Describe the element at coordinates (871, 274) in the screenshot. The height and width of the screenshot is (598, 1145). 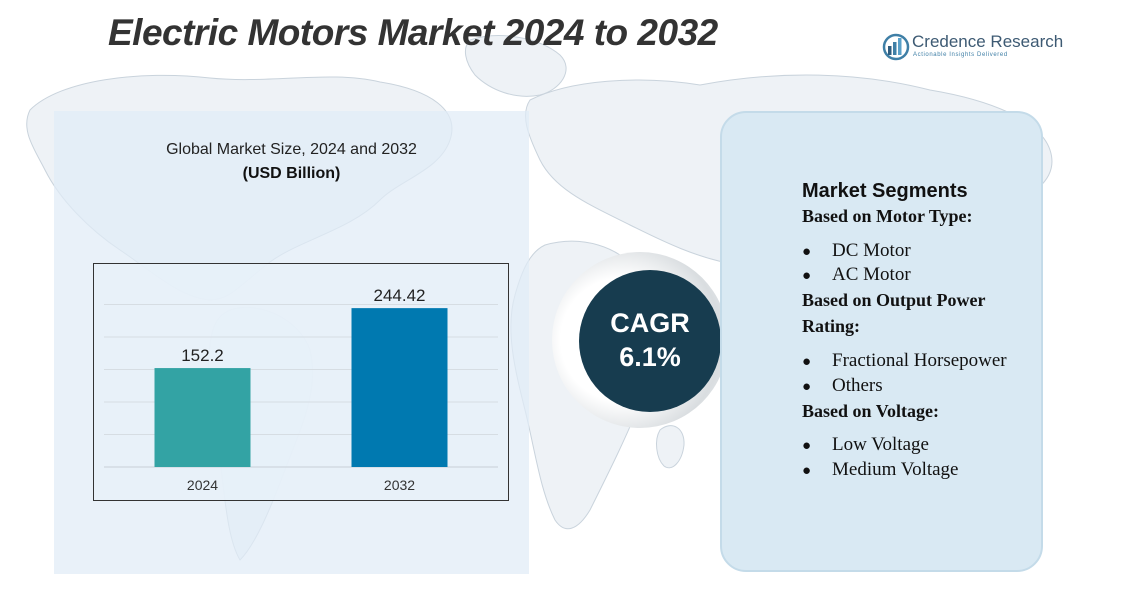
I see `segment-item-label: AC Motor` at that location.